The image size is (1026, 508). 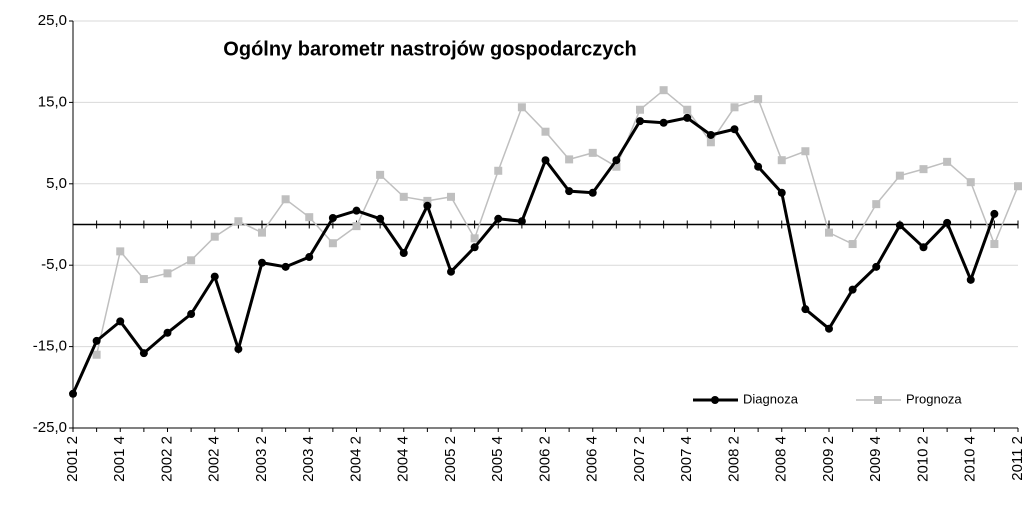 I want to click on legend-label: Prognoza, so click(x=934, y=398).